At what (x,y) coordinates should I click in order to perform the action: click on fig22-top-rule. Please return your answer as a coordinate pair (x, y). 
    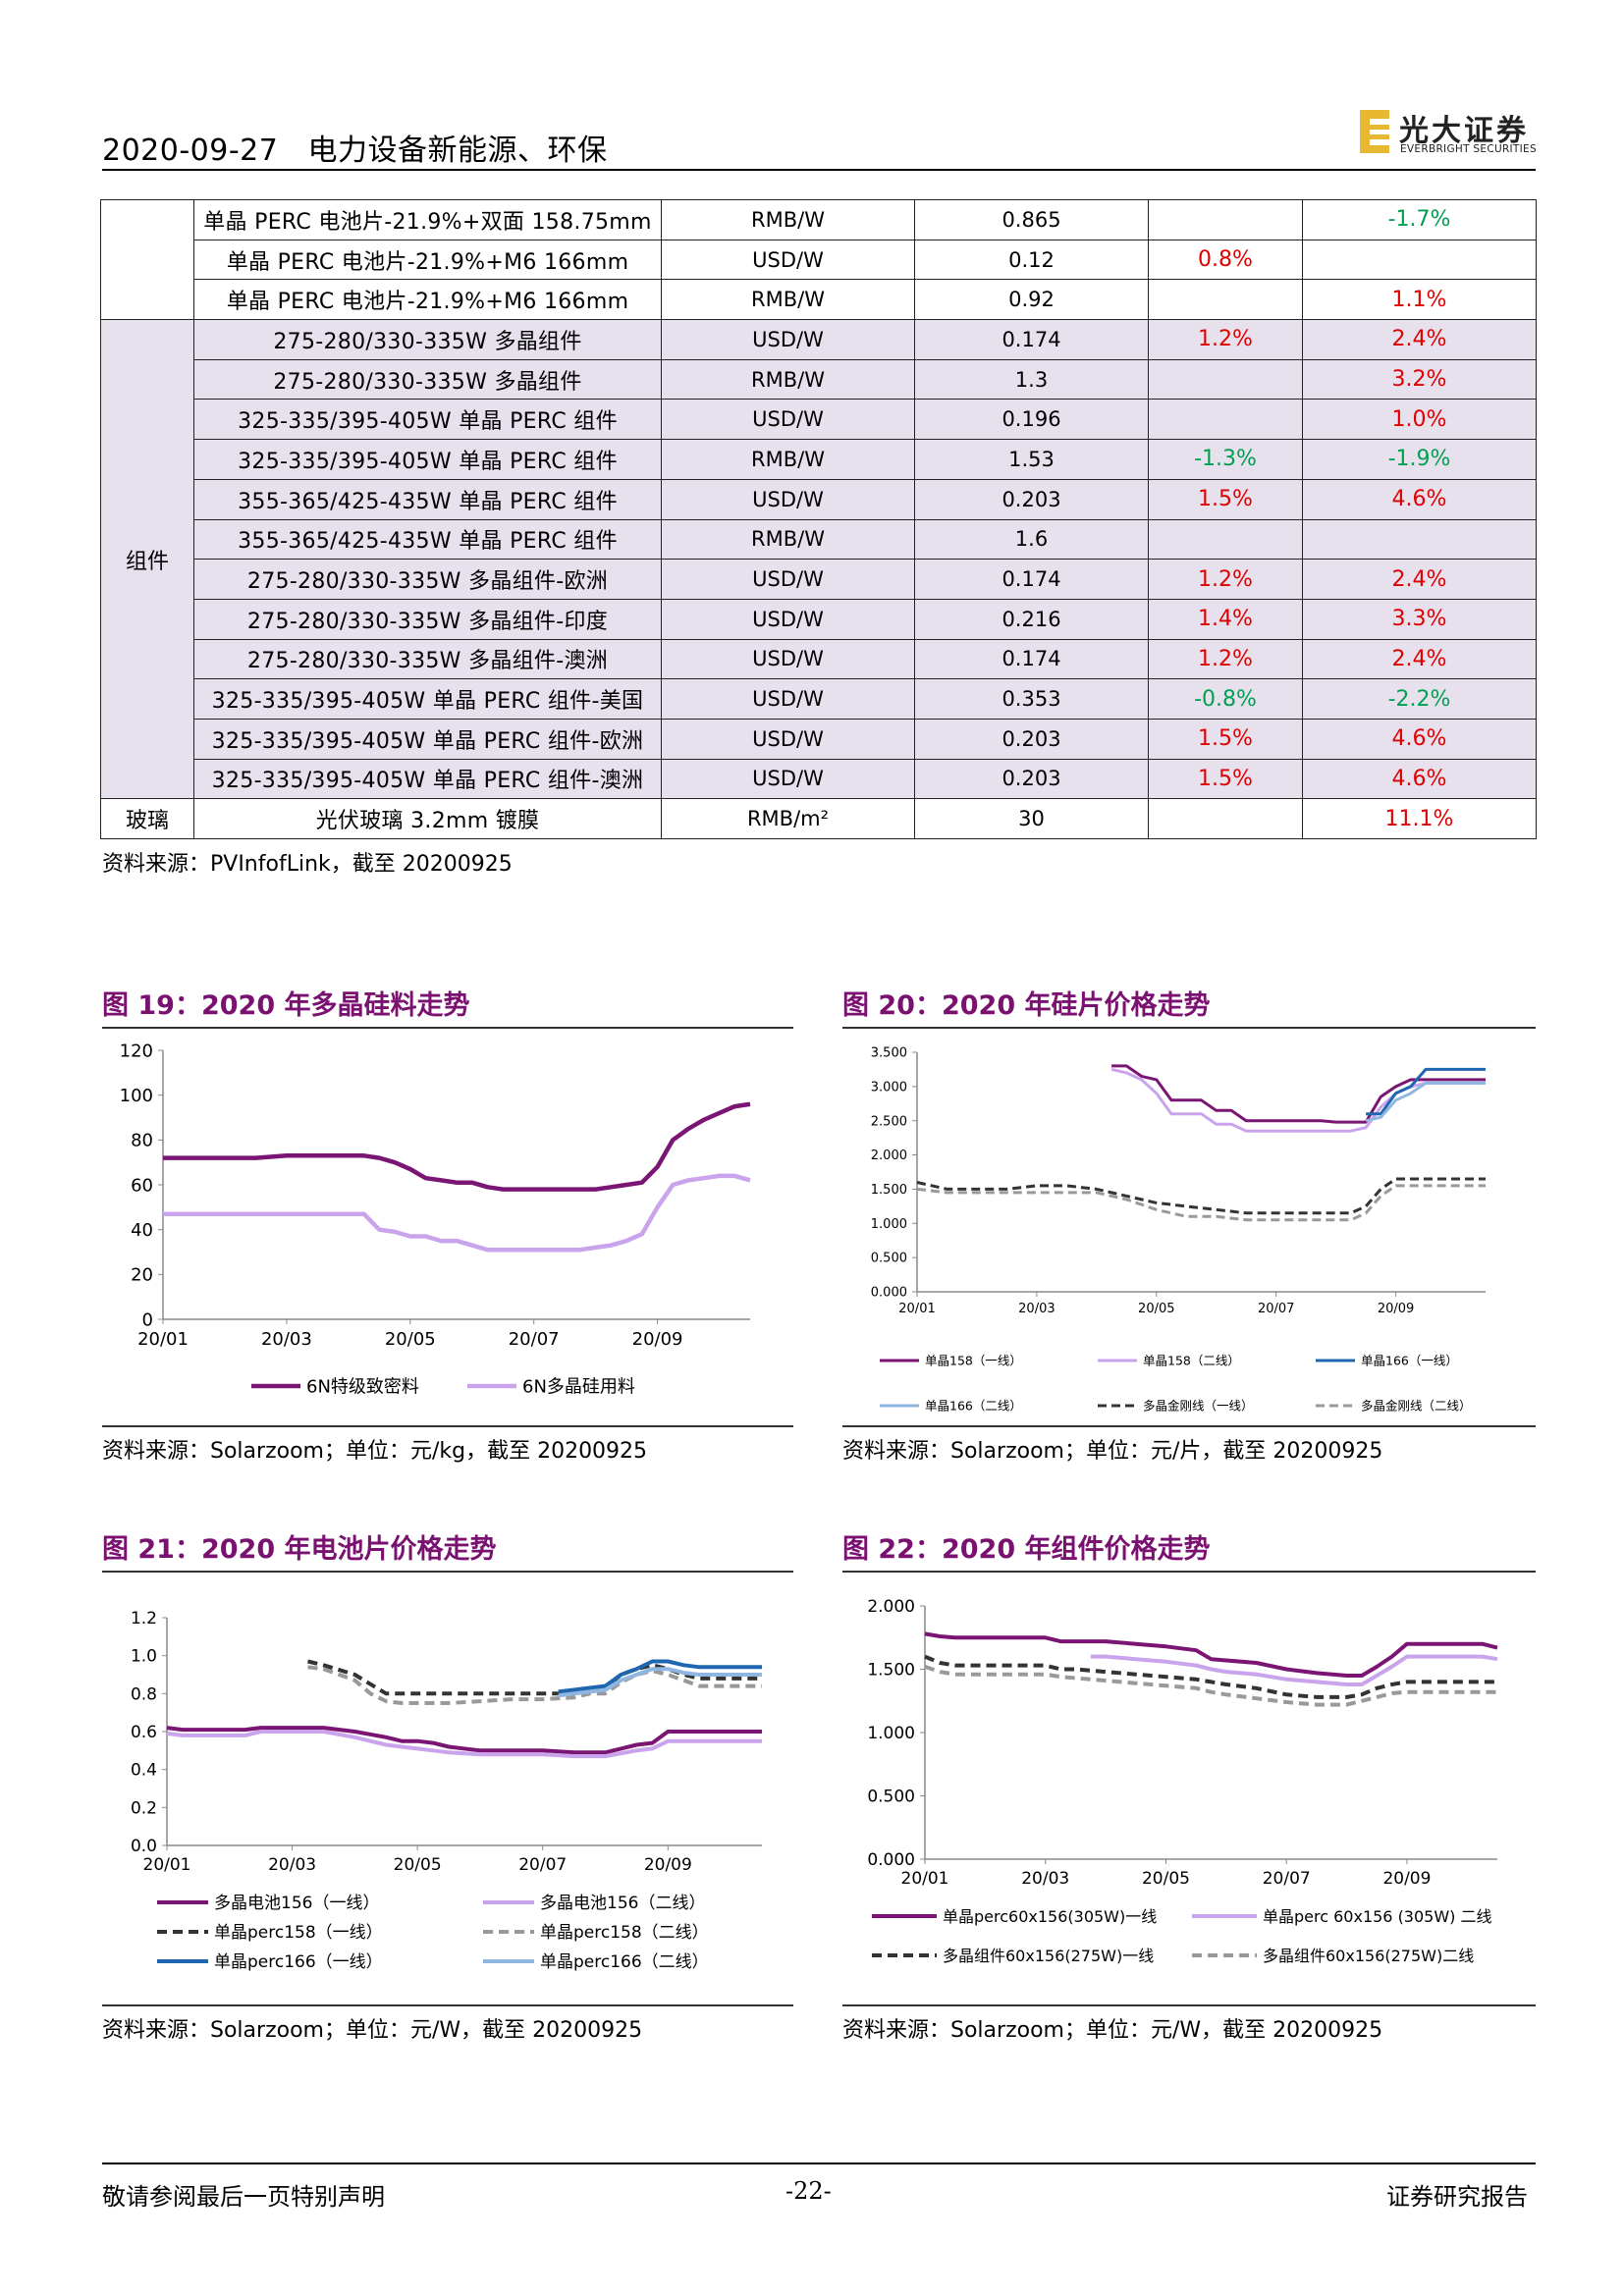
    Looking at the image, I should click on (1189, 1572).